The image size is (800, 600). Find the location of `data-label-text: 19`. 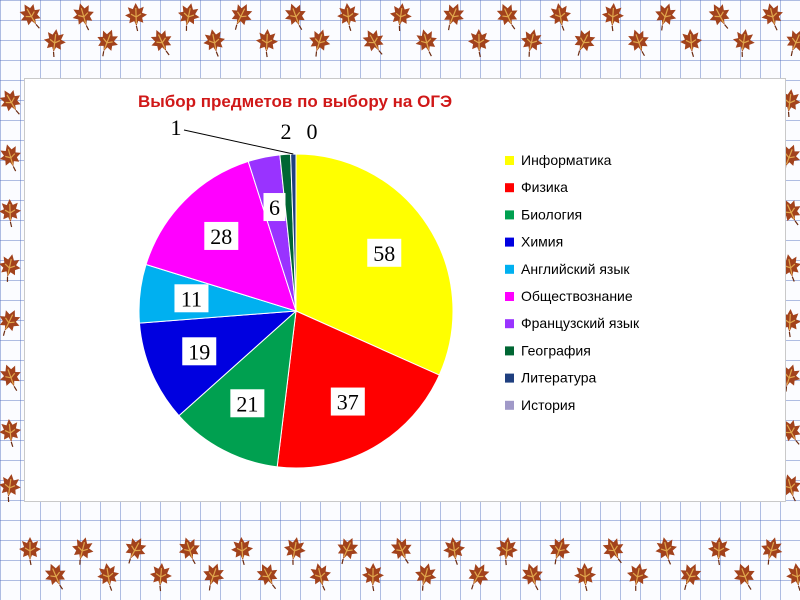

data-label-text: 19 is located at coordinates (199, 351).